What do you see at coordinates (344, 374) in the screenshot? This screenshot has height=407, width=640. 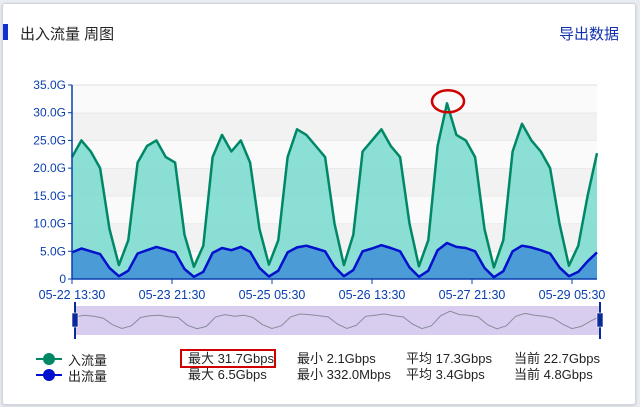 I see `out-min: 最小 332.0Mbps` at bounding box center [344, 374].